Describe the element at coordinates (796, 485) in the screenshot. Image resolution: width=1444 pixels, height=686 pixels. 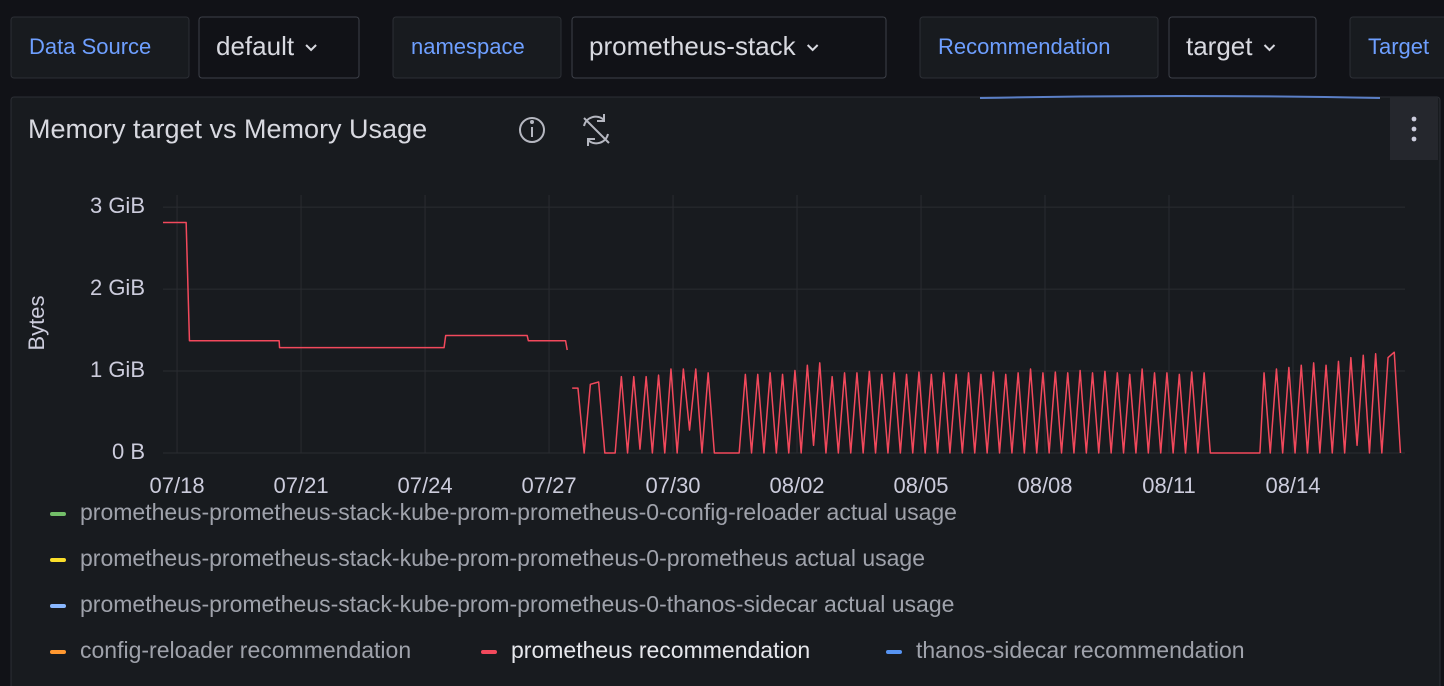
I see `x-tick-label: 08/02` at that location.